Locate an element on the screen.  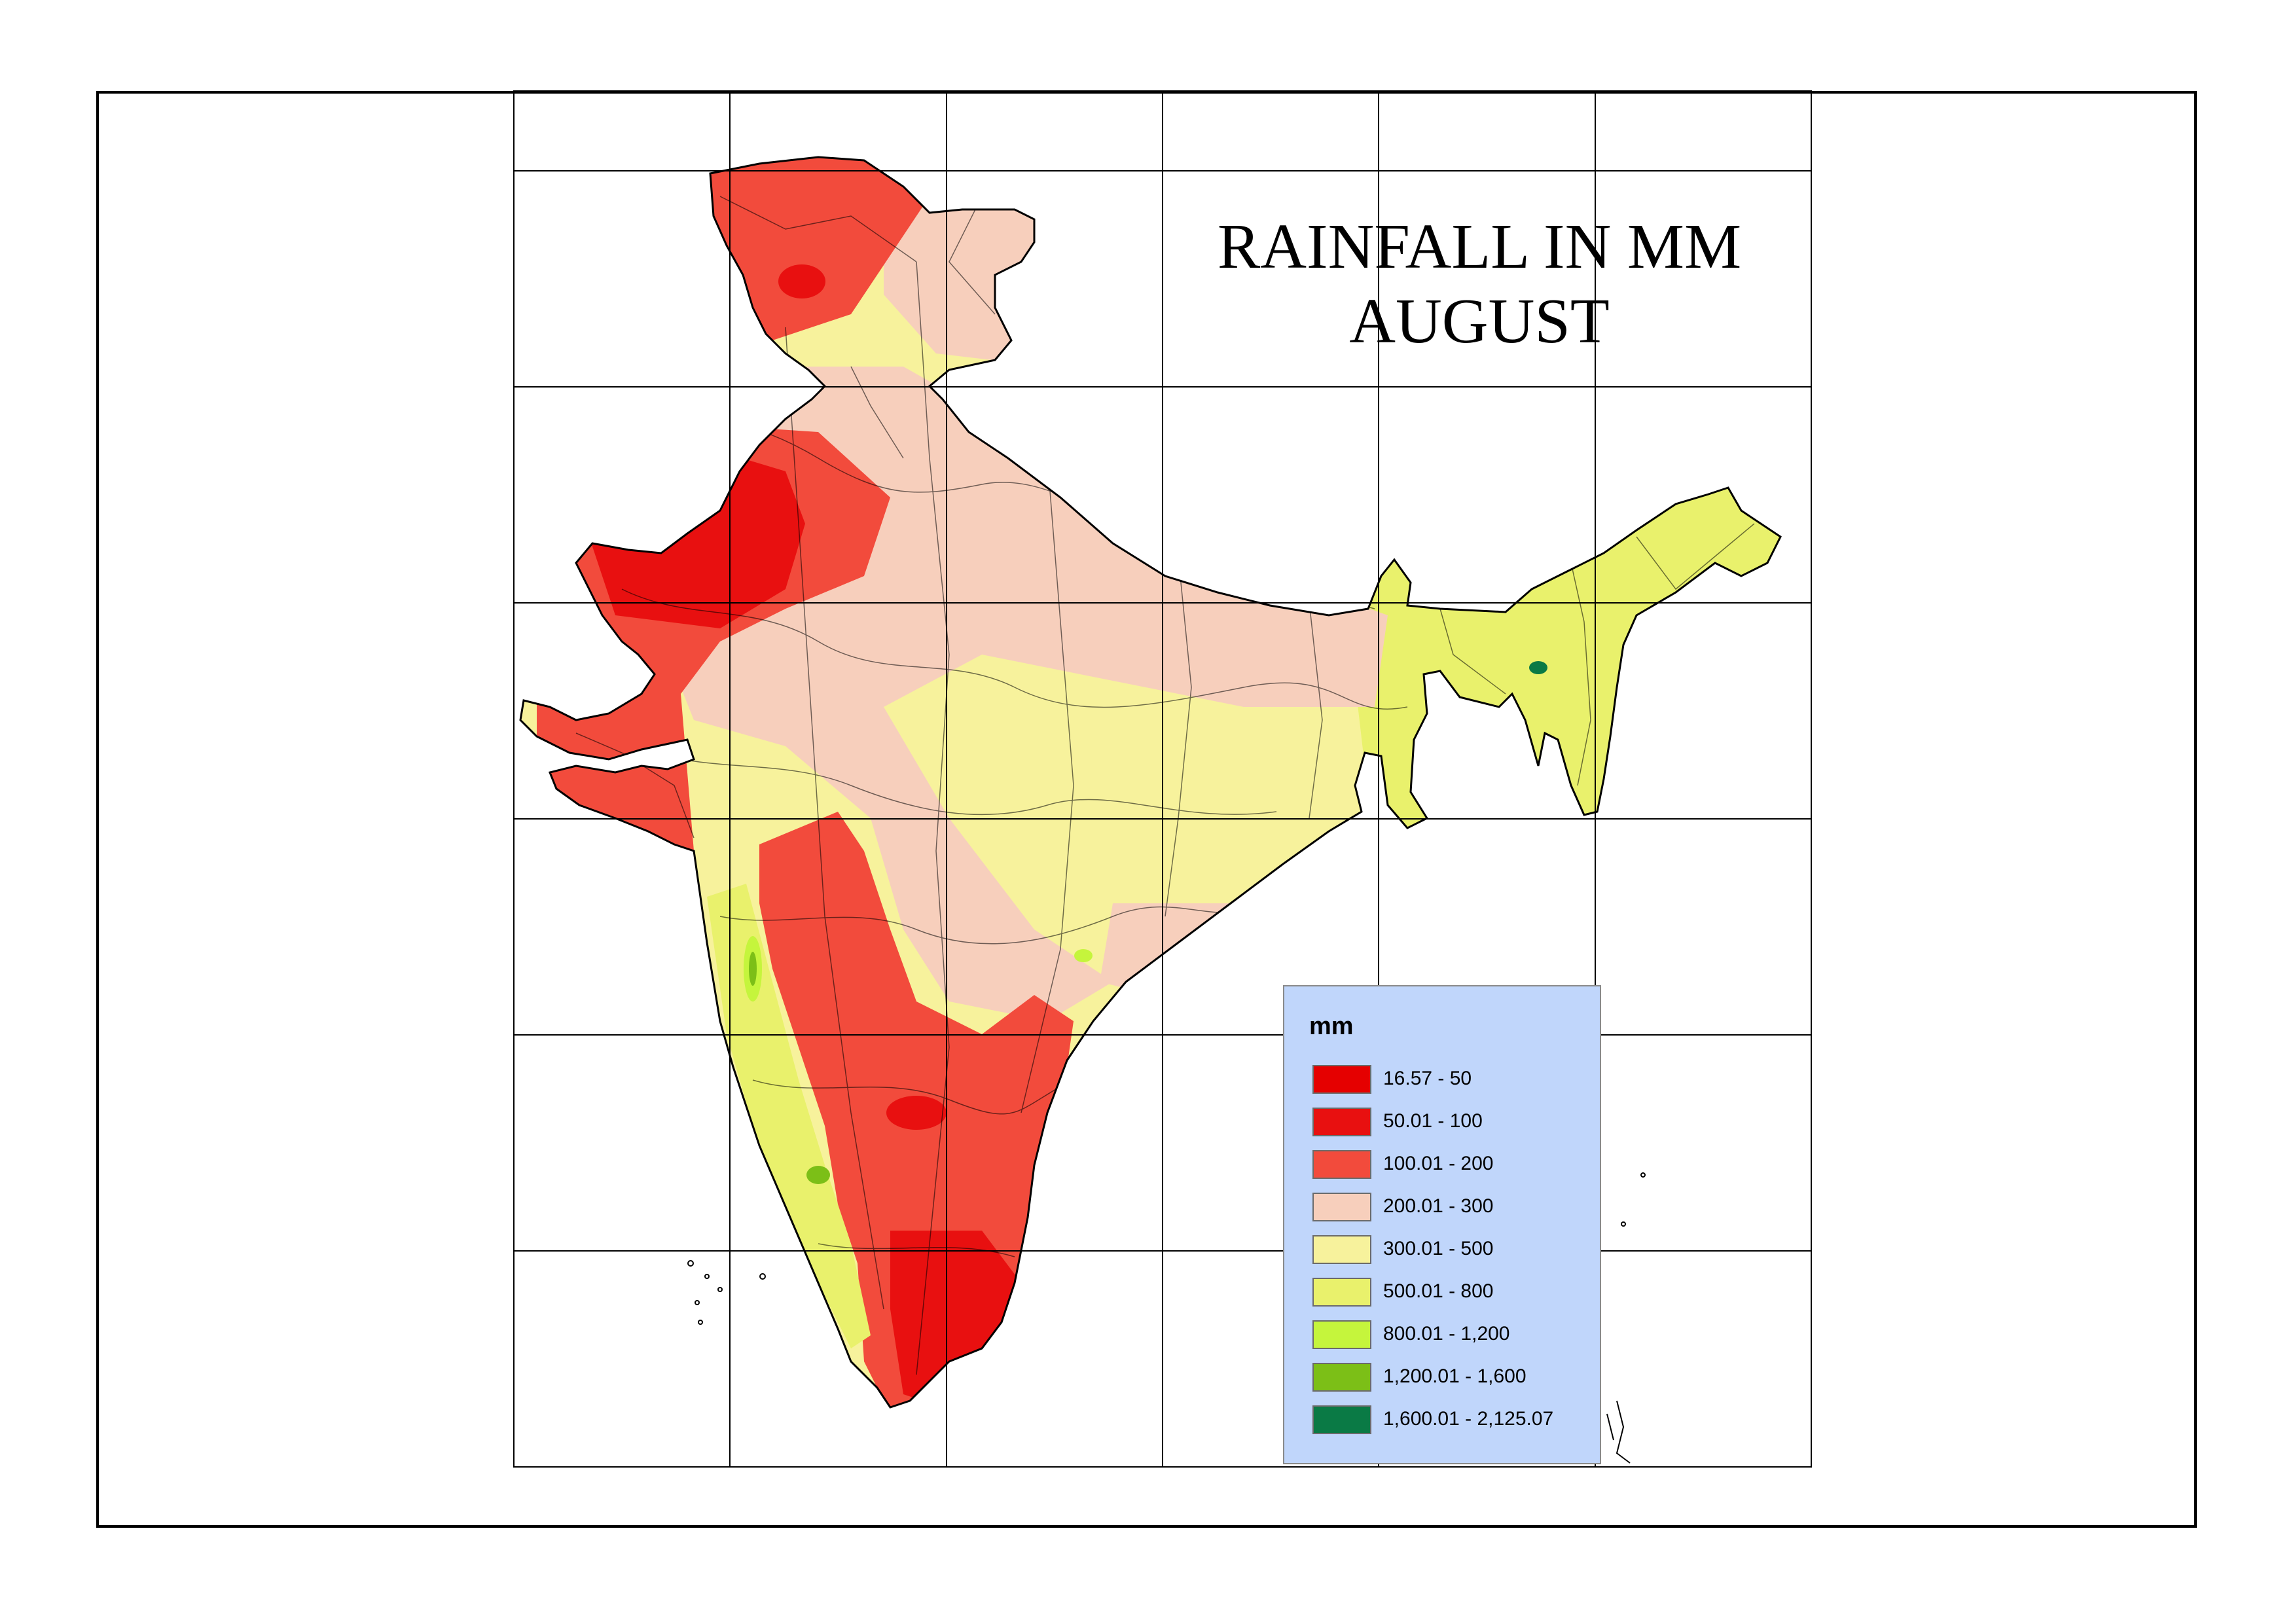
legend-label: 50.01 - 100 is located at coordinates (1433, 1121).